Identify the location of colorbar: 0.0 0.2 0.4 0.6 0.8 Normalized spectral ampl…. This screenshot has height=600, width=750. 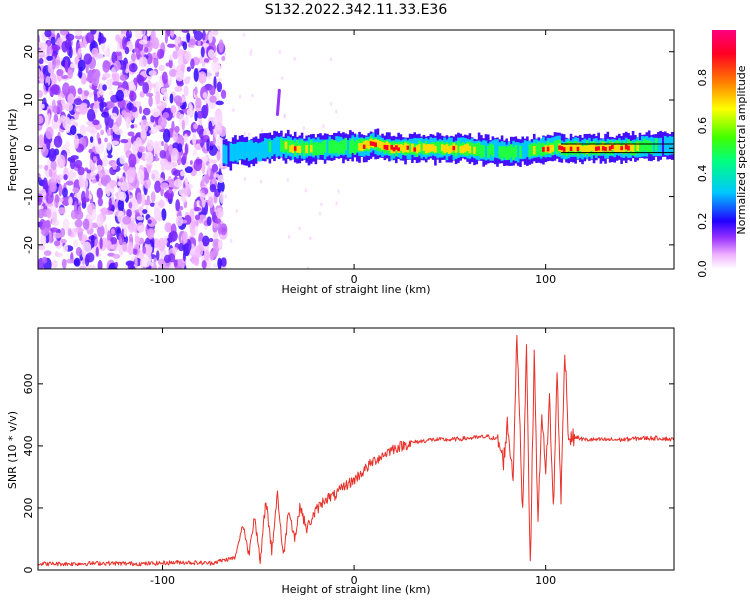
(722, 154).